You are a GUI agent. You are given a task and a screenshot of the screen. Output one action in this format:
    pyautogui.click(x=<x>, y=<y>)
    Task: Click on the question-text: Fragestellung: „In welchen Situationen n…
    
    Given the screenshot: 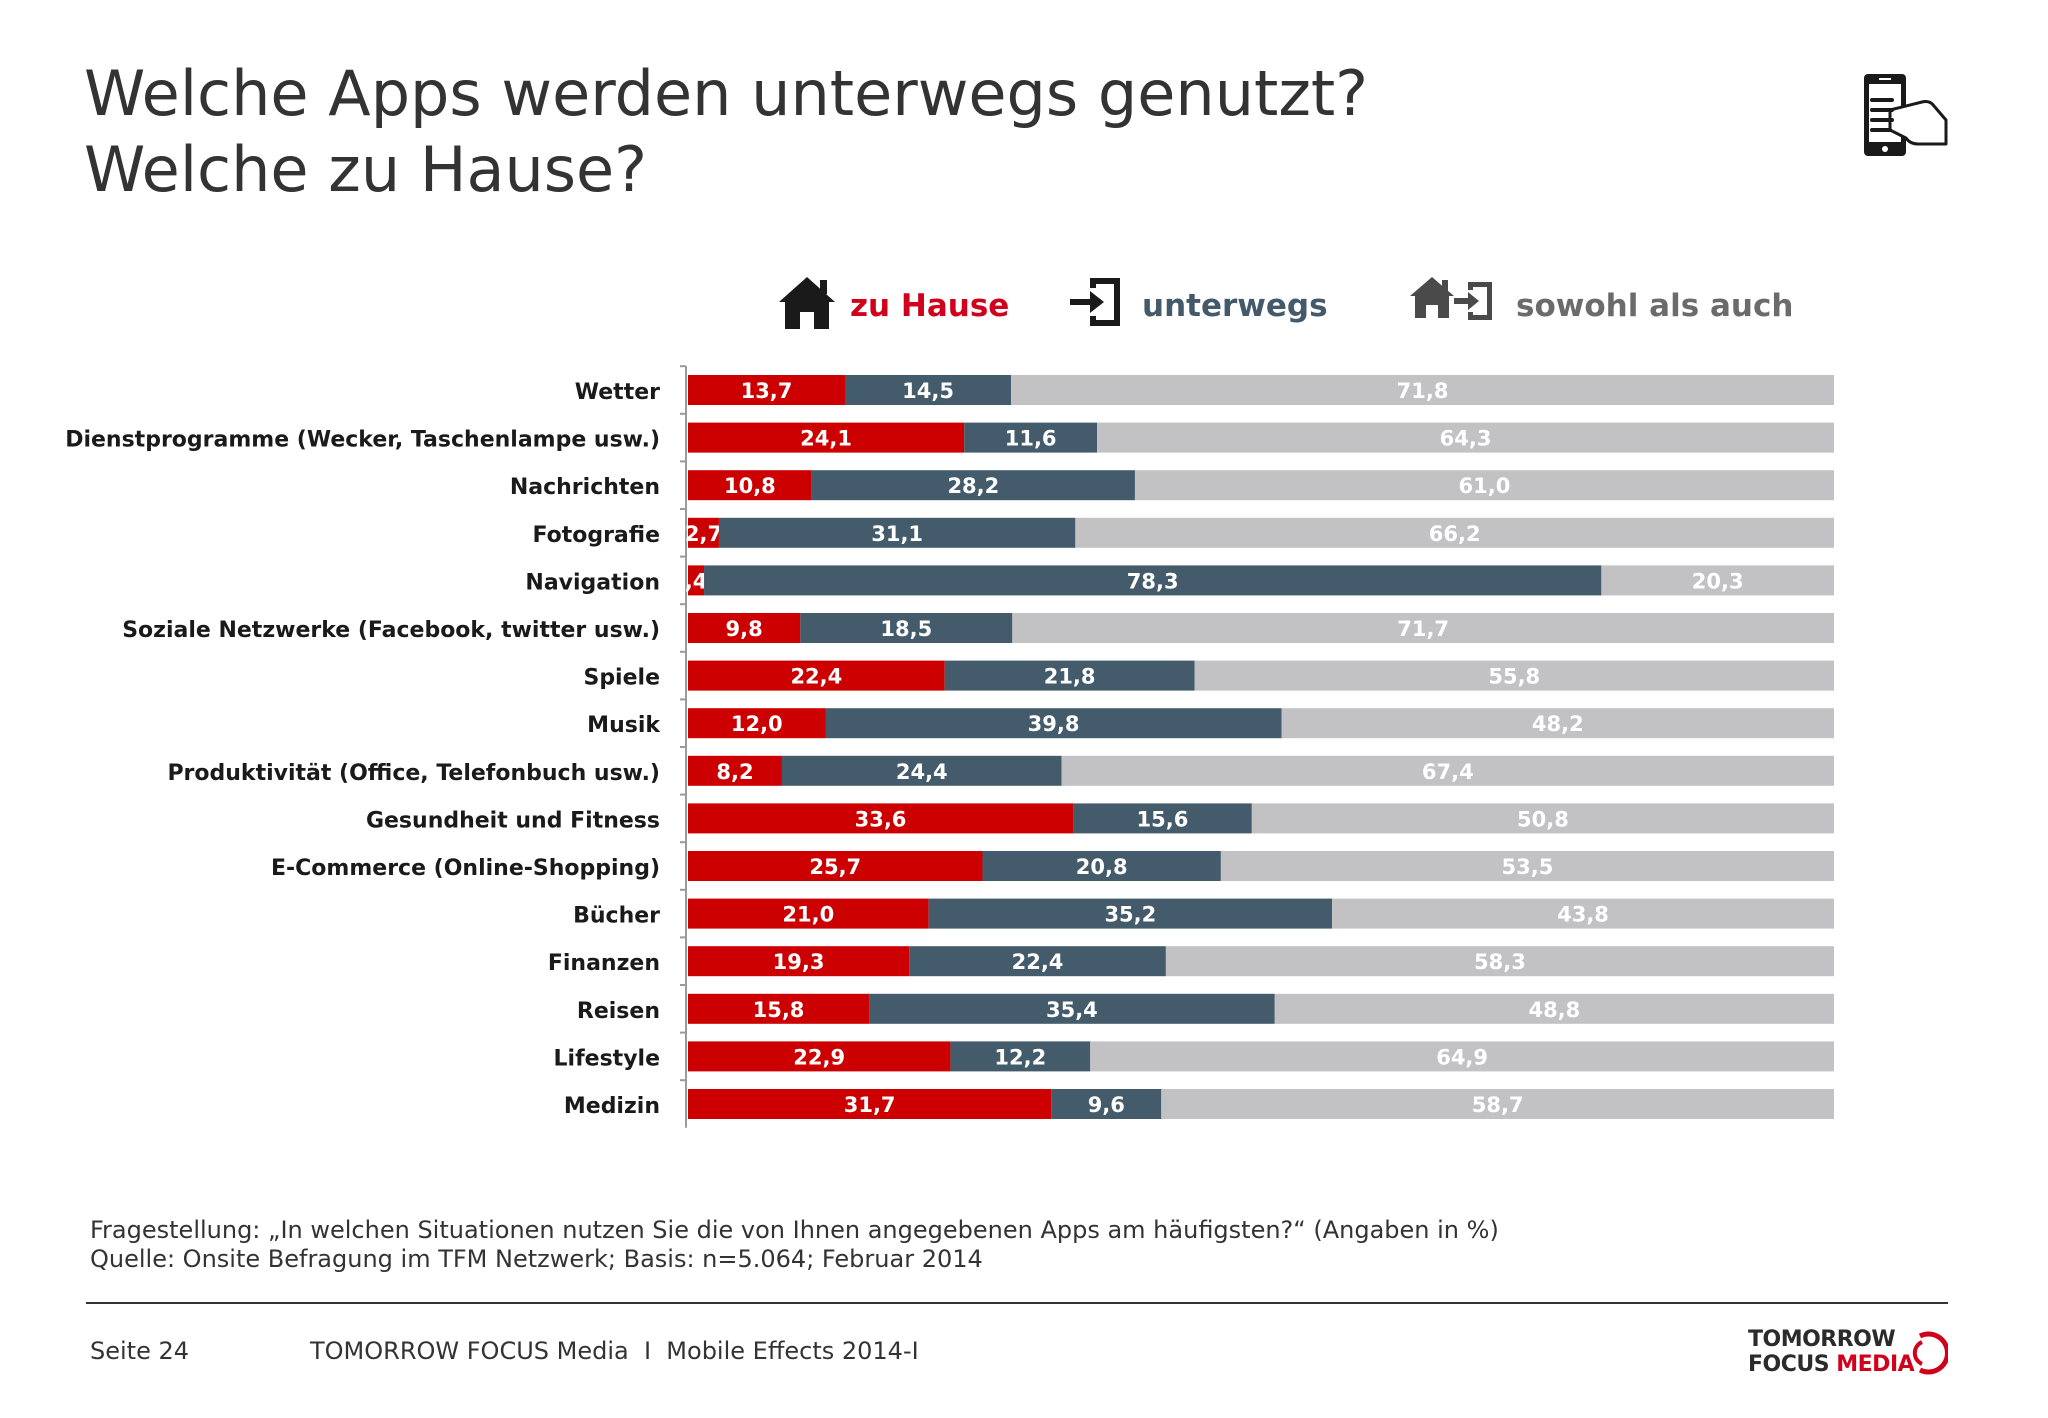 What is the action you would take?
    pyautogui.click(x=794, y=1230)
    